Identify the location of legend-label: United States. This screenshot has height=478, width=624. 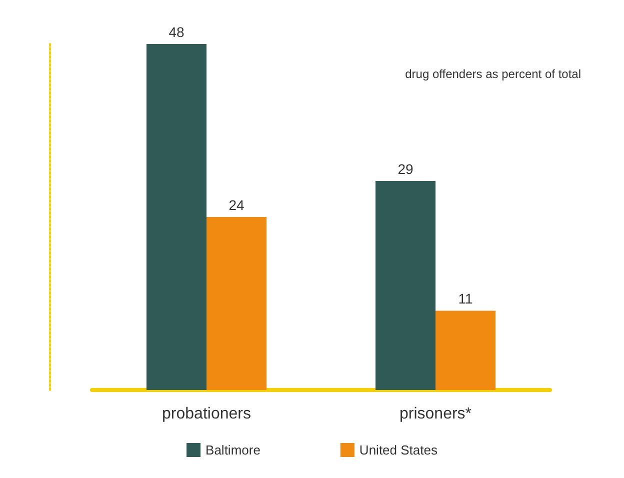
(398, 450).